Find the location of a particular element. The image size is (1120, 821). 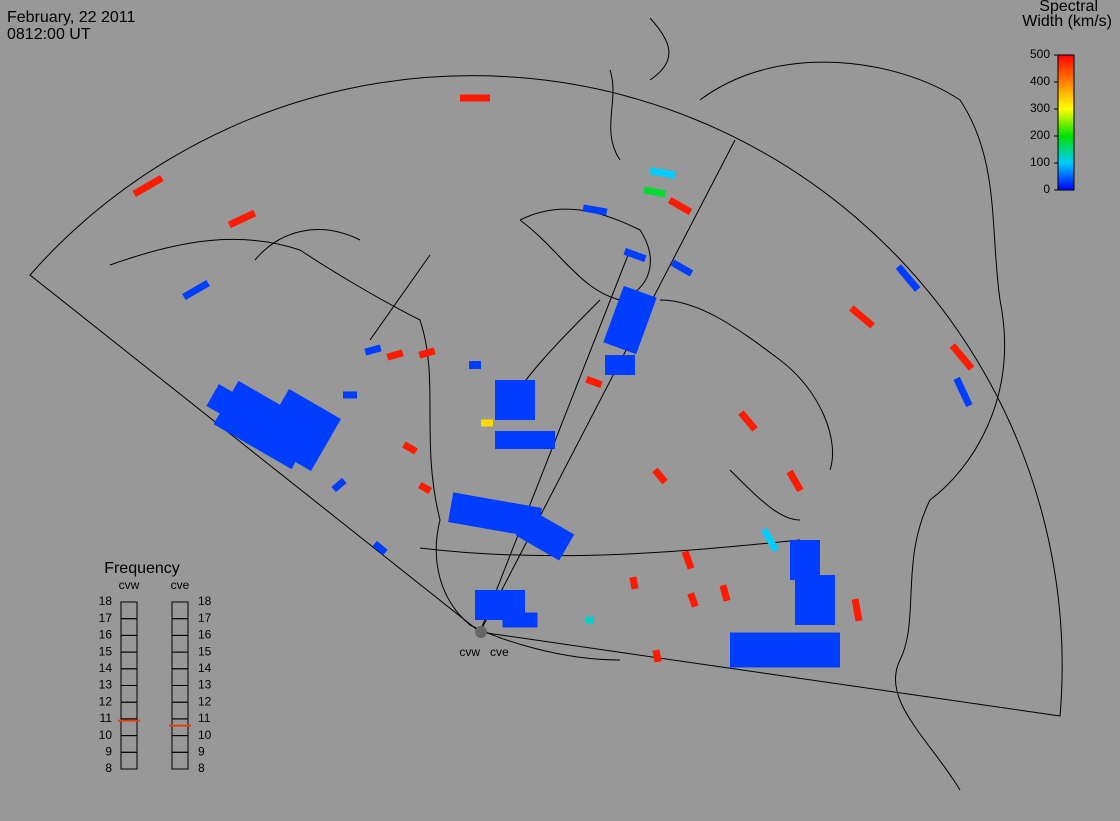

time: 0812:00 UT is located at coordinates (49, 34).